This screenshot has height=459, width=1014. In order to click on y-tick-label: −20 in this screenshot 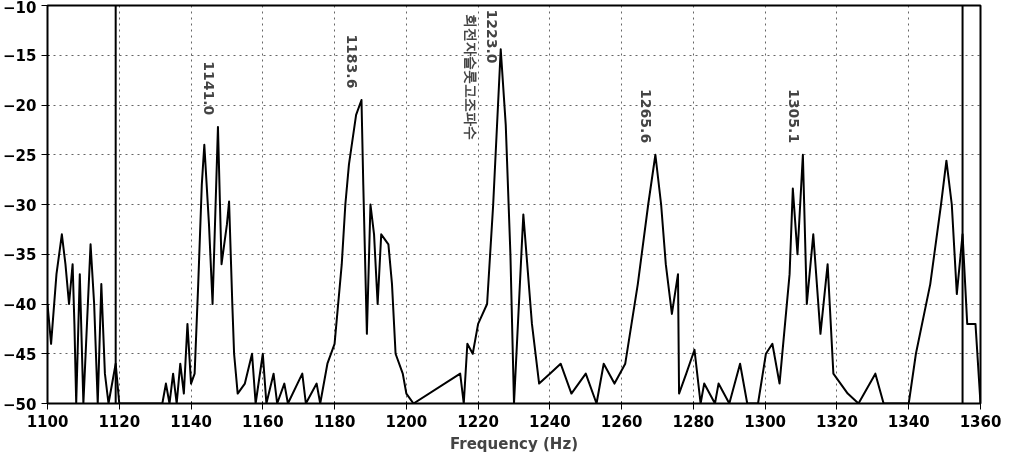, I will do `click(20, 106)`.